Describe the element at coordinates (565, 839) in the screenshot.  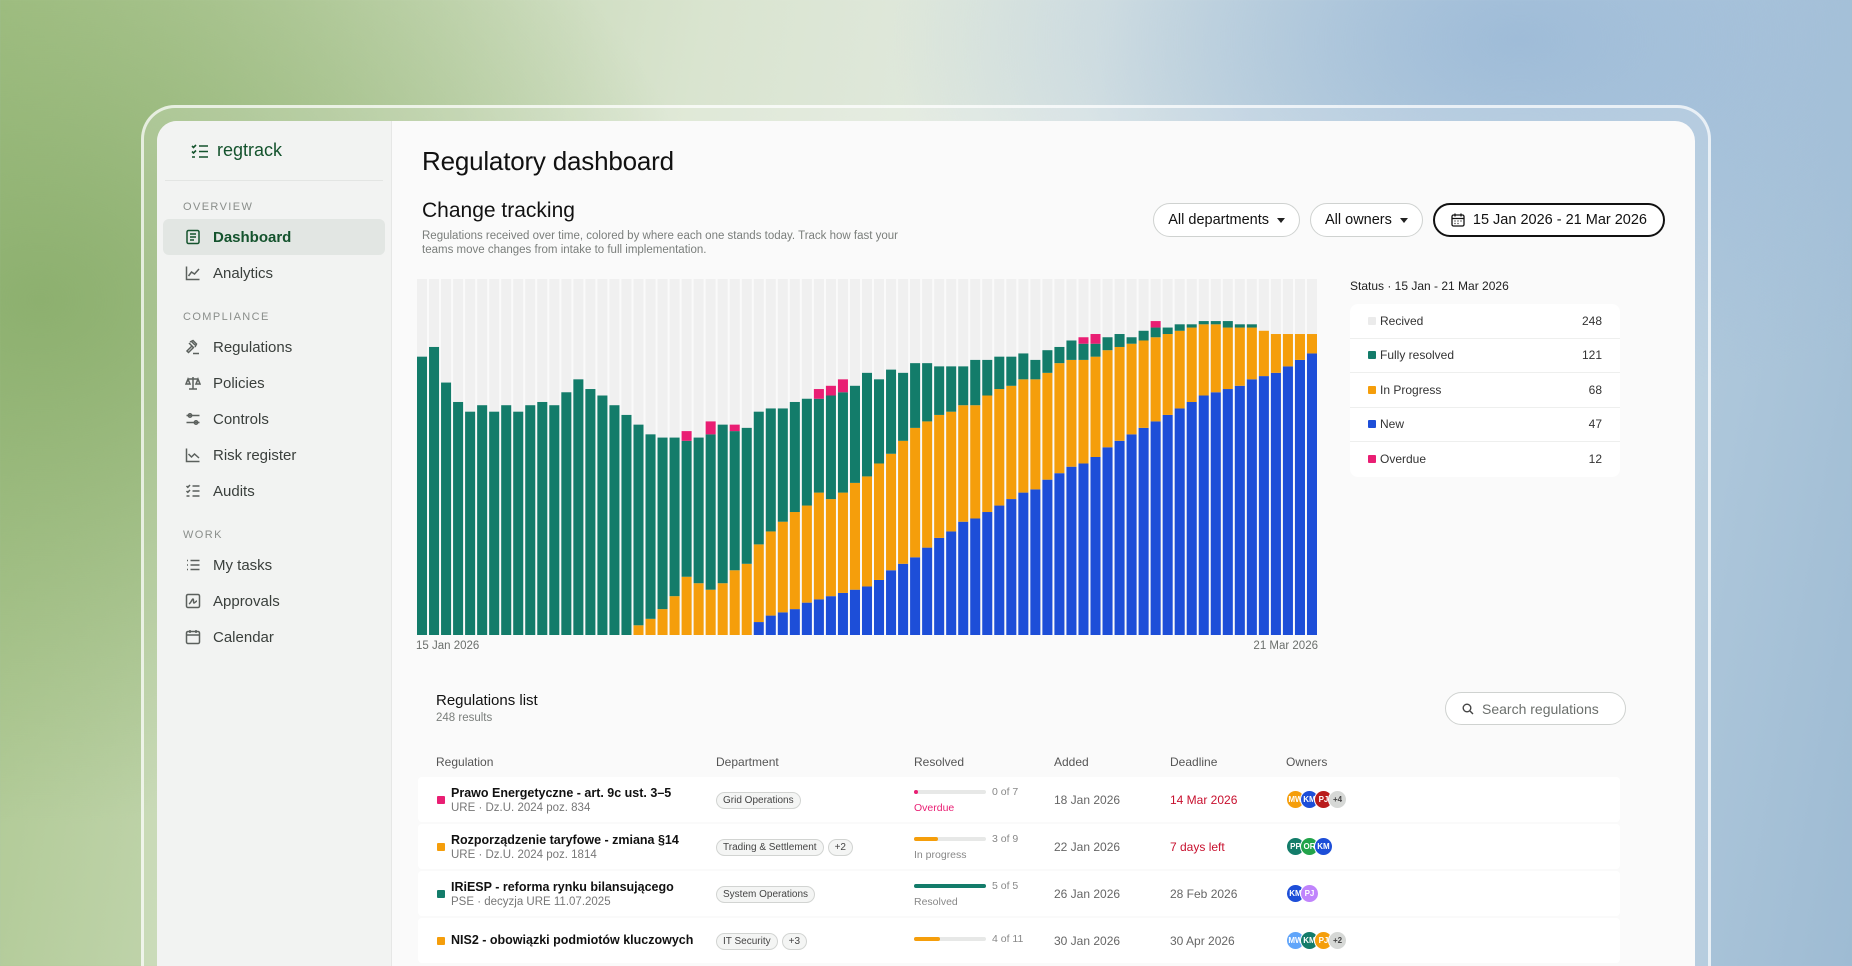
I see `regulation-name: Rozporządzenie taryfowe - zmiana §14` at that location.